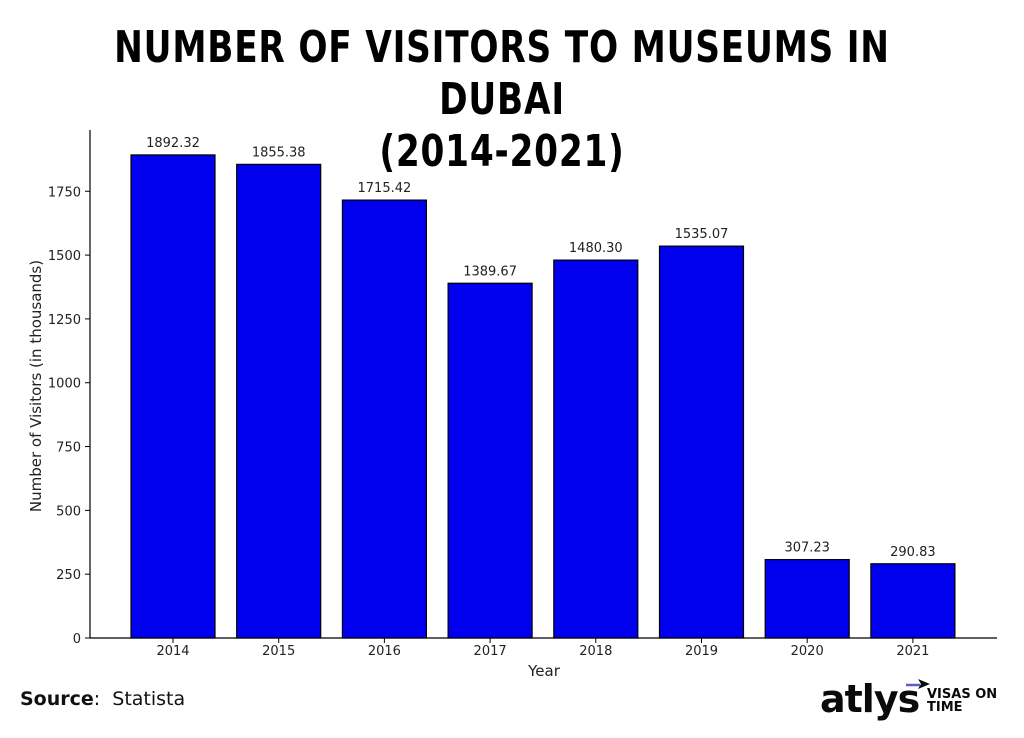  What do you see at coordinates (68, 511) in the screenshot?
I see `y-tick-label: 500` at bounding box center [68, 511].